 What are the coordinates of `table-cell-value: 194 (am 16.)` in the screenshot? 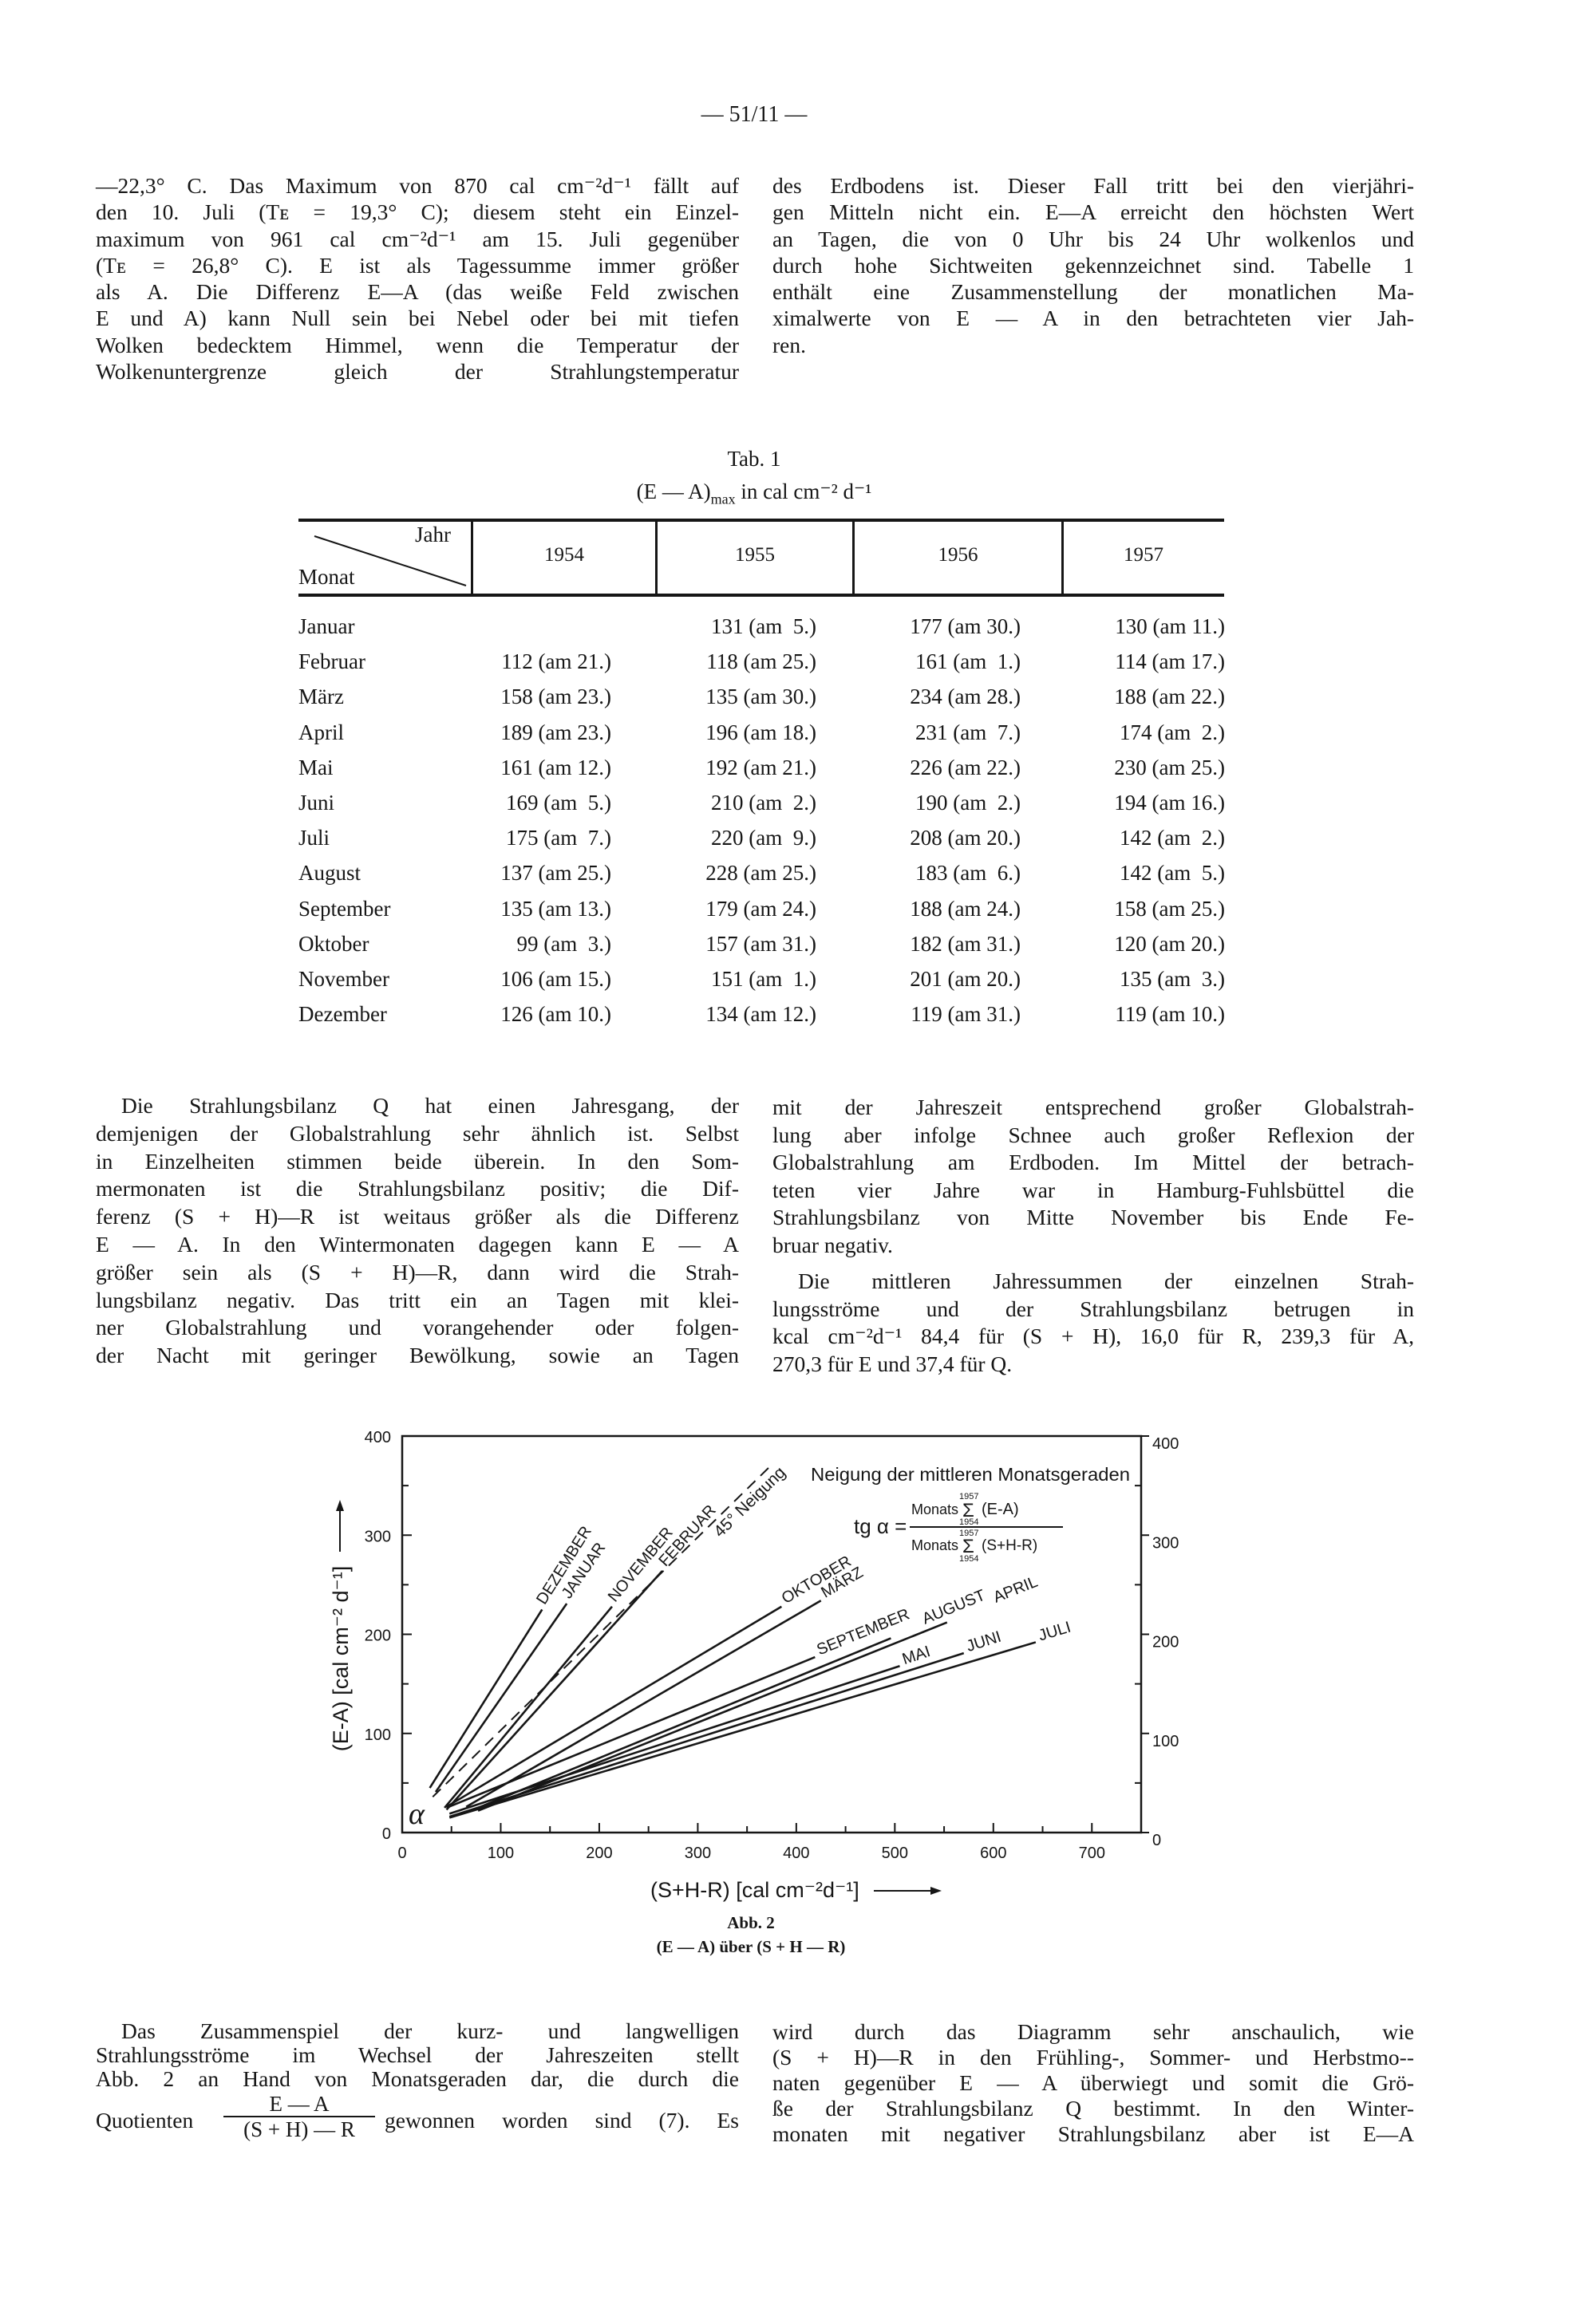 It's located at (1169, 803).